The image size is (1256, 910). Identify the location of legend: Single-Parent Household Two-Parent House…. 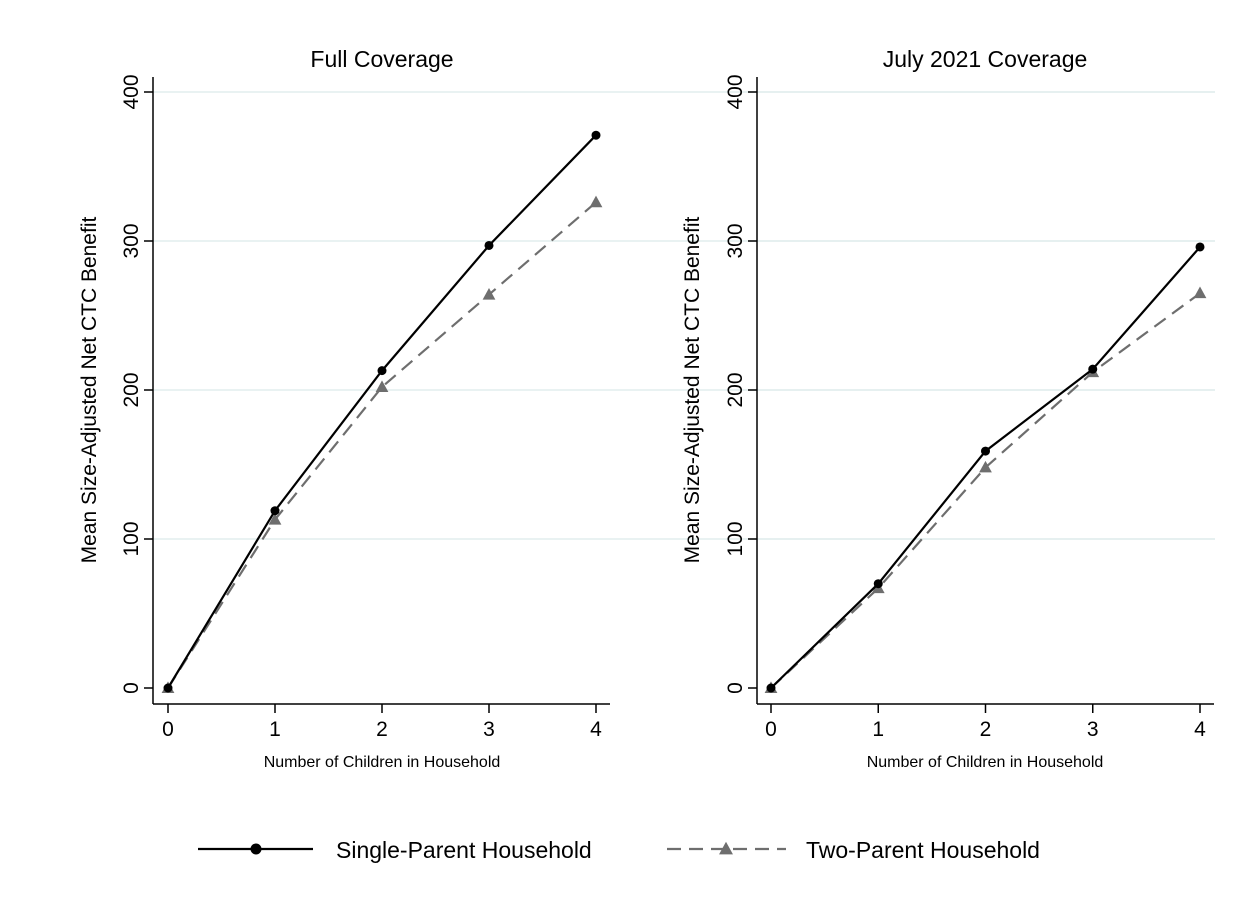
(619, 850).